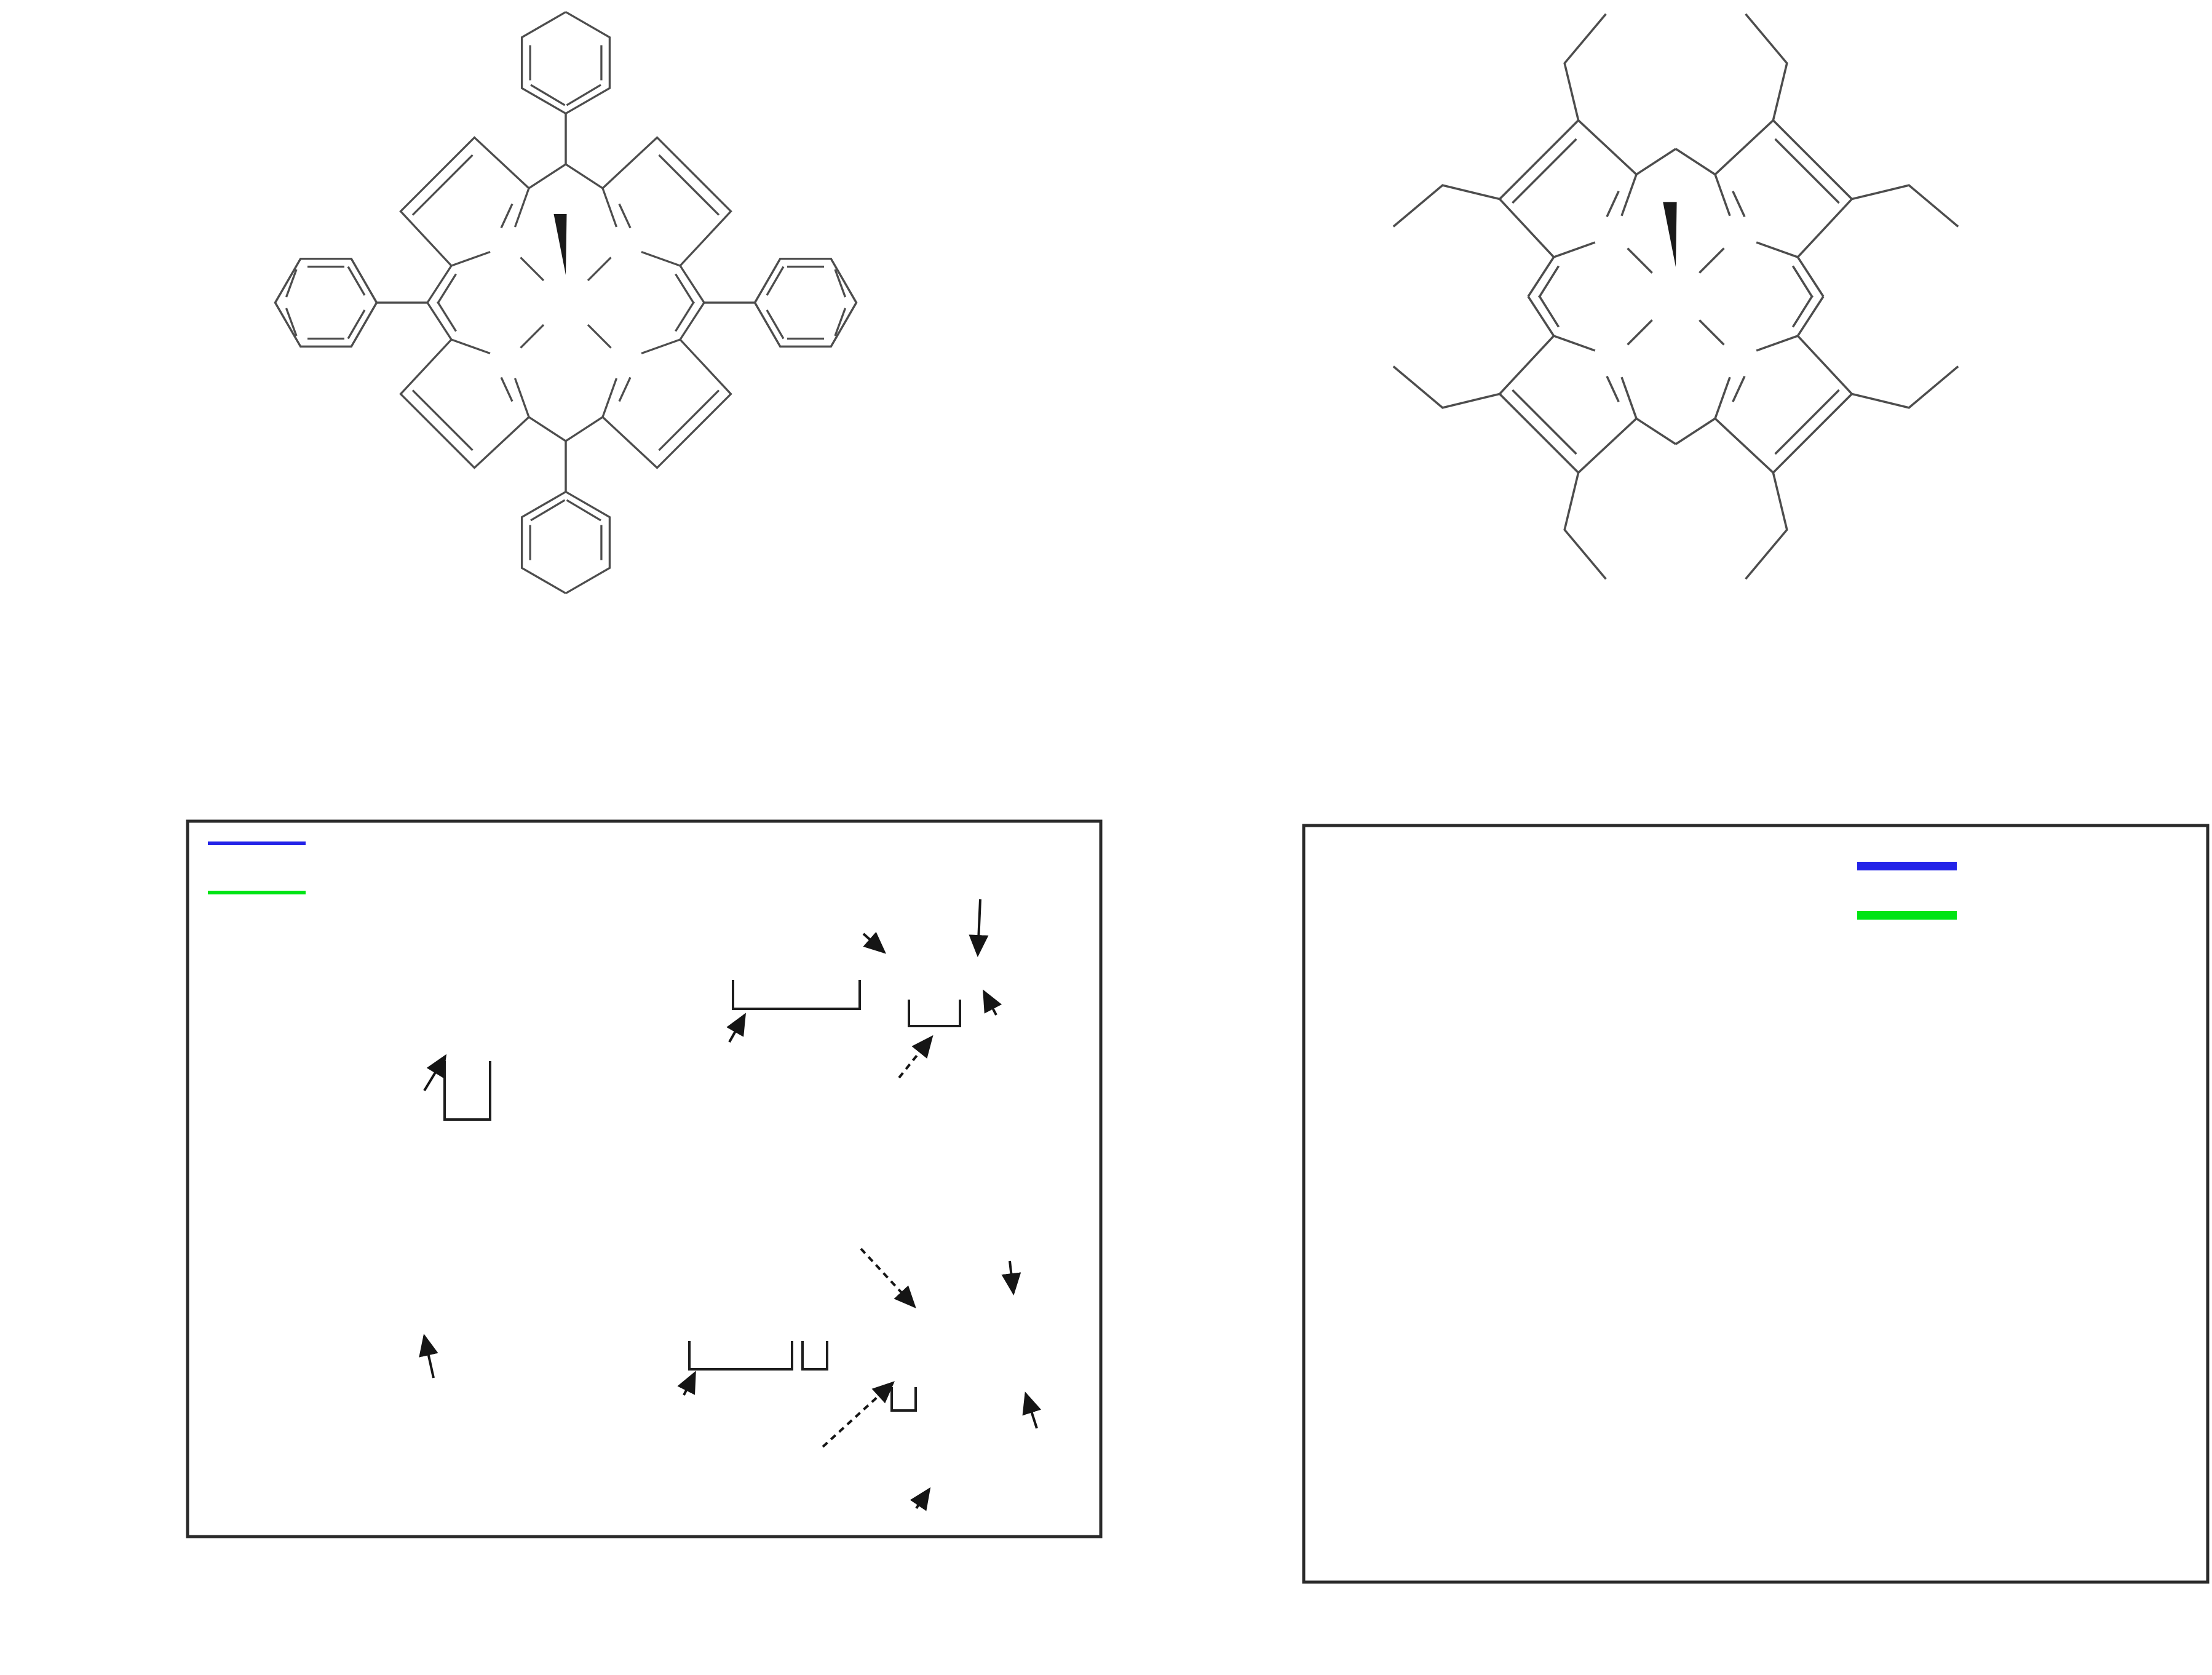 This screenshot has width=2212, height=1675. I want to click on arrow-cn-stretch, so click(874, 942).